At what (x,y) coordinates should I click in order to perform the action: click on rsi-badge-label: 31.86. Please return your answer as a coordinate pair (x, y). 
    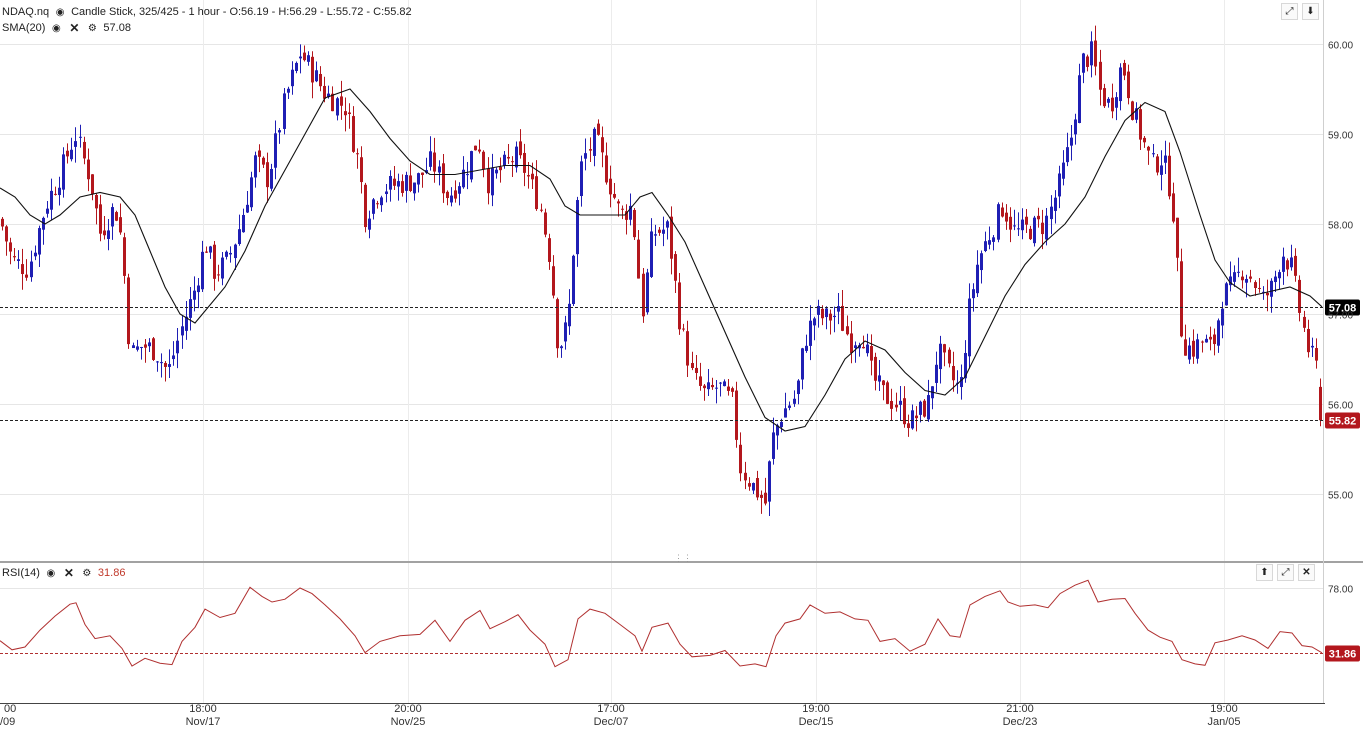
    Looking at the image, I should click on (1343, 655).